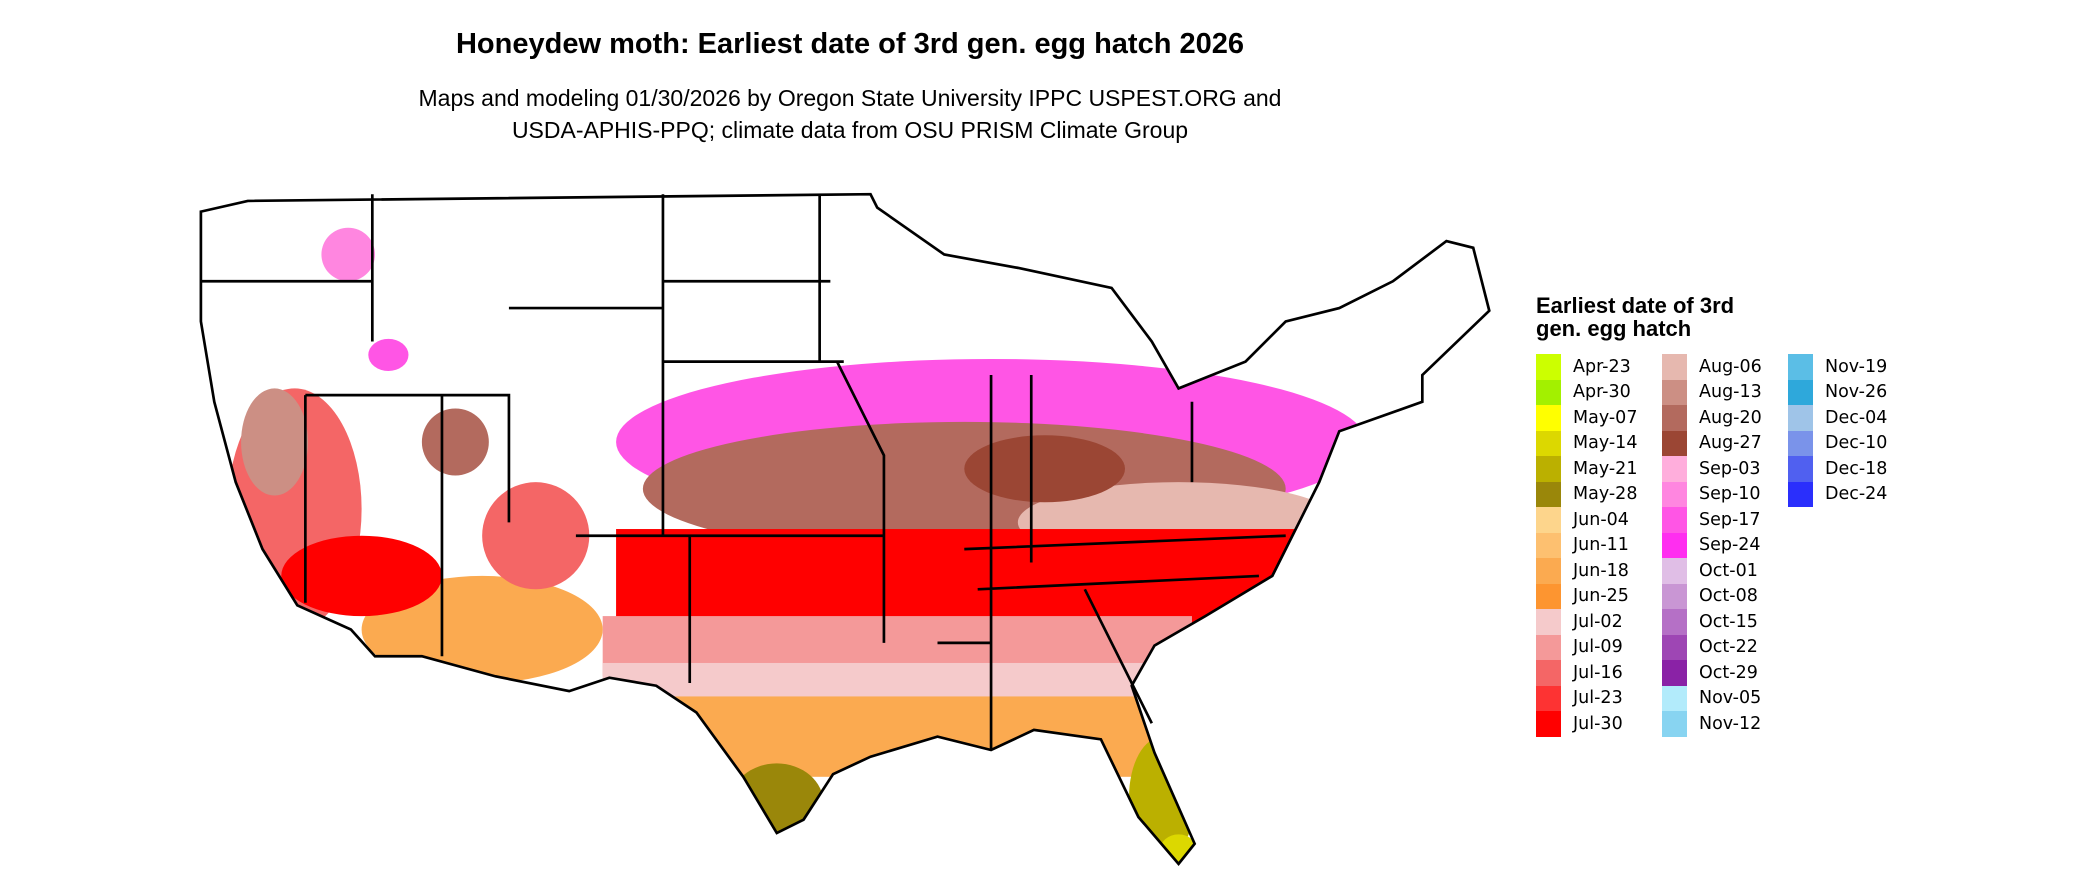 The image size is (2100, 892). Describe the element at coordinates (1605, 417) in the screenshot. I see `legend-label: May-07` at that location.